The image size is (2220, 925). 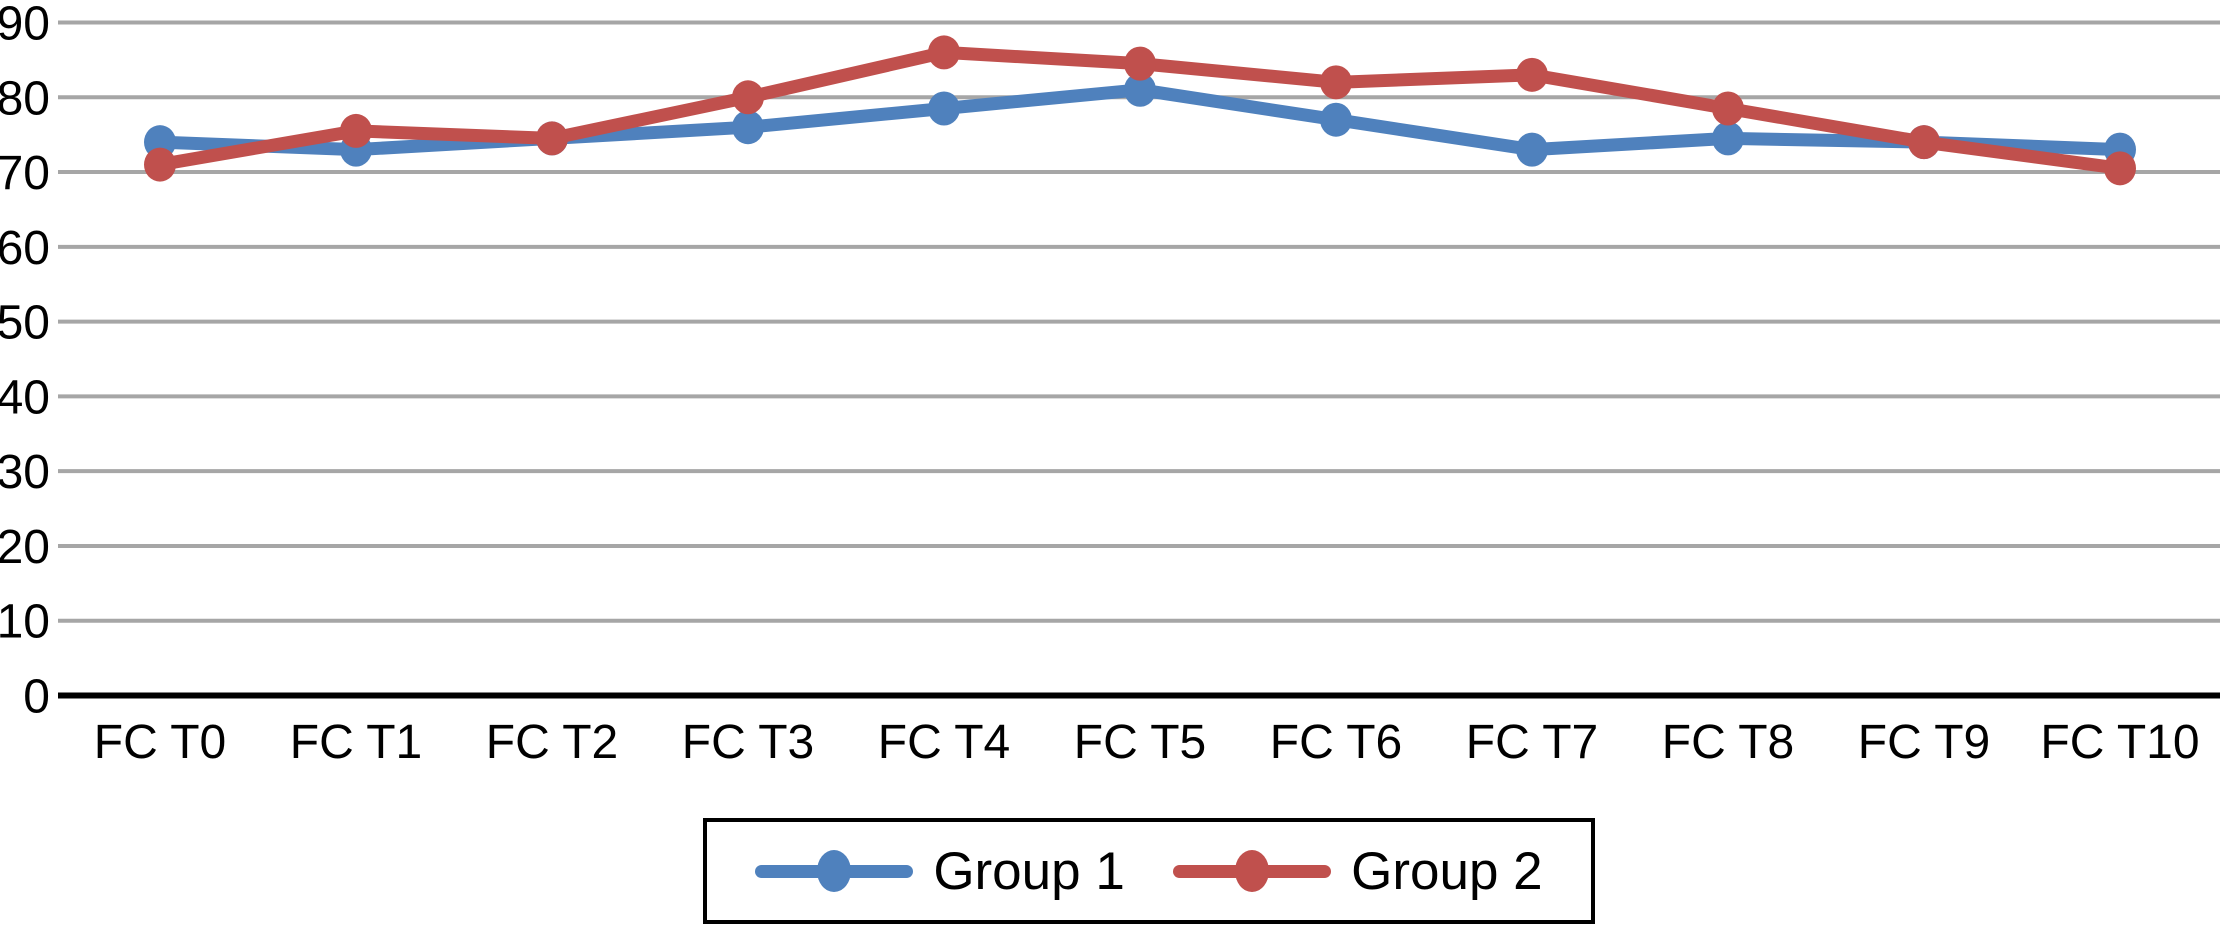 I want to click on data-point-group-1-fc-t5, so click(x=1140, y=89).